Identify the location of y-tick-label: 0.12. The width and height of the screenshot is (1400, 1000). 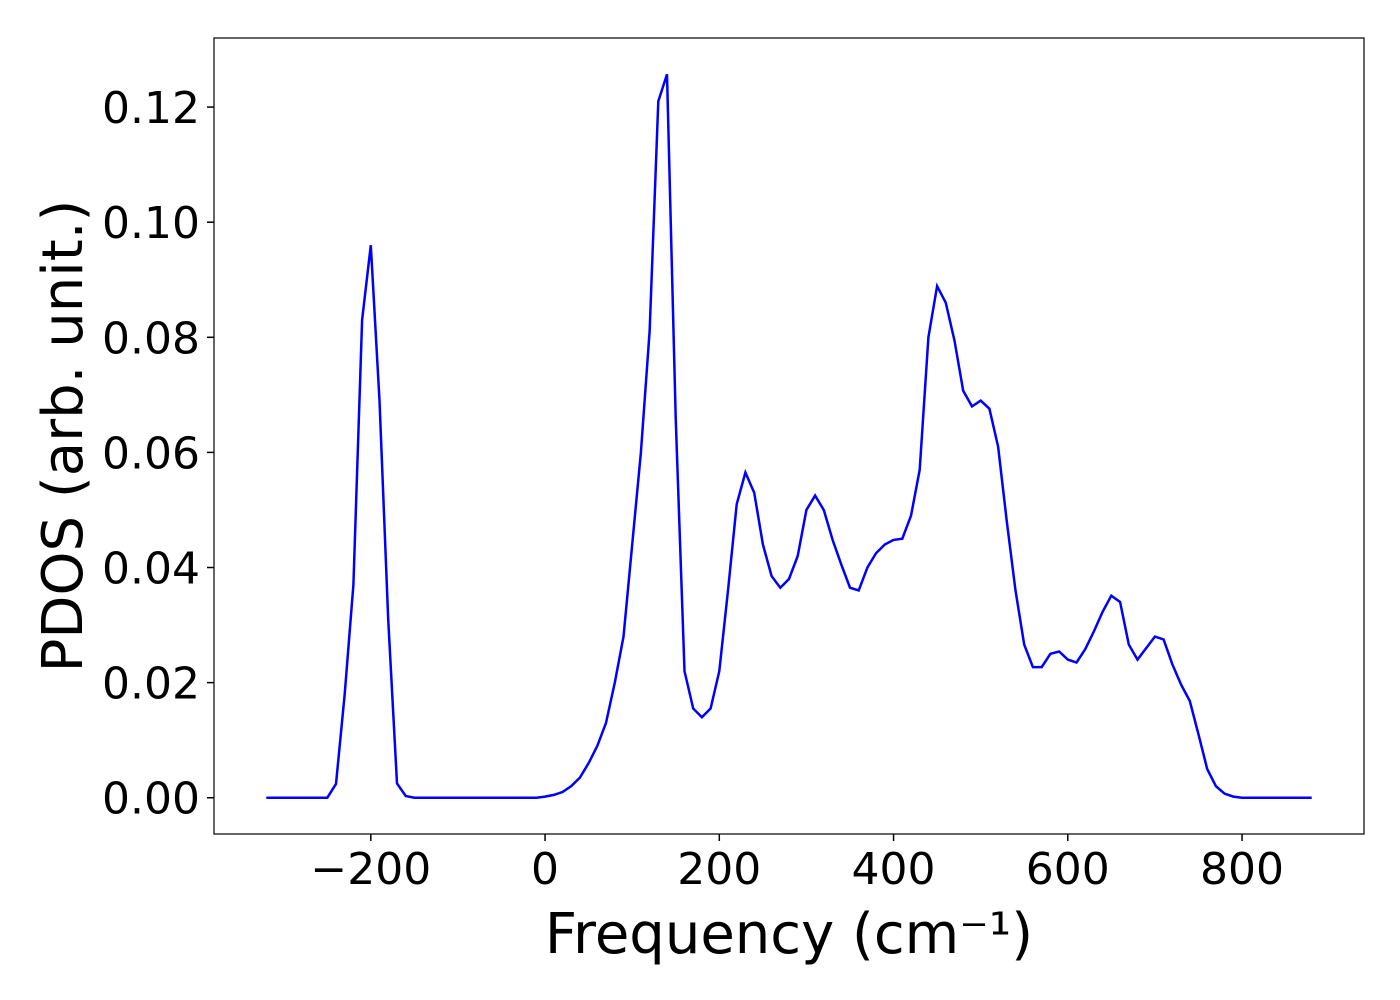
(151, 108).